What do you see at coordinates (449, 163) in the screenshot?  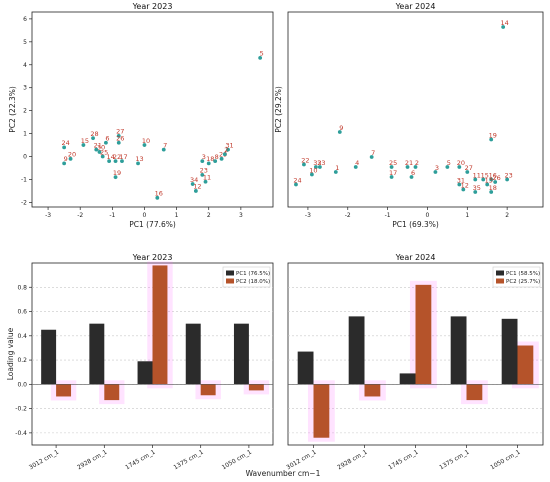 I see `data-point-label: 5` at bounding box center [449, 163].